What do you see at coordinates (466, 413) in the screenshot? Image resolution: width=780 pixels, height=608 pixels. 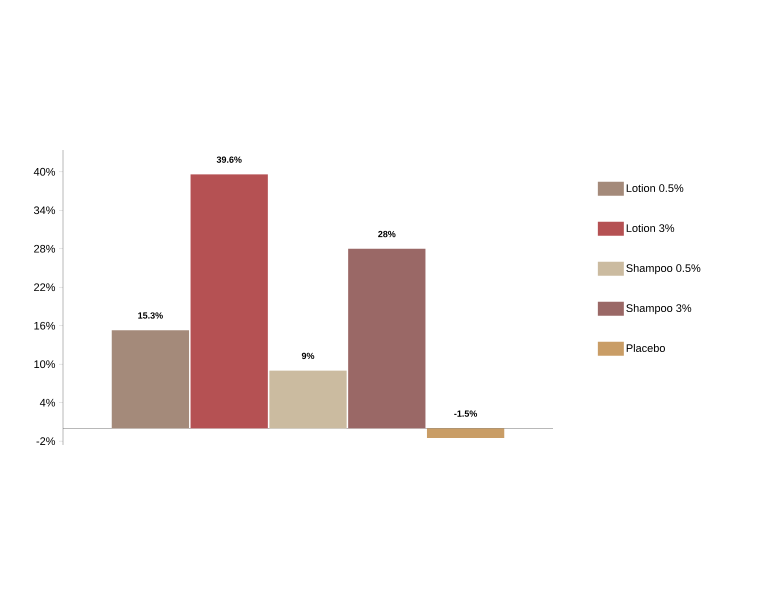 I see `data-label: -1.5%` at bounding box center [466, 413].